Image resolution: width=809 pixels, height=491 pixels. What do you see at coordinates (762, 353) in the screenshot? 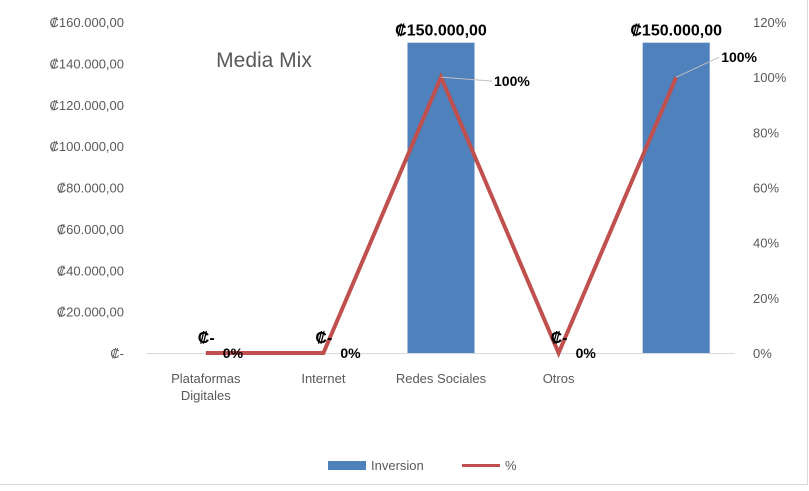
I see `right-tick-label: 0%` at bounding box center [762, 353].